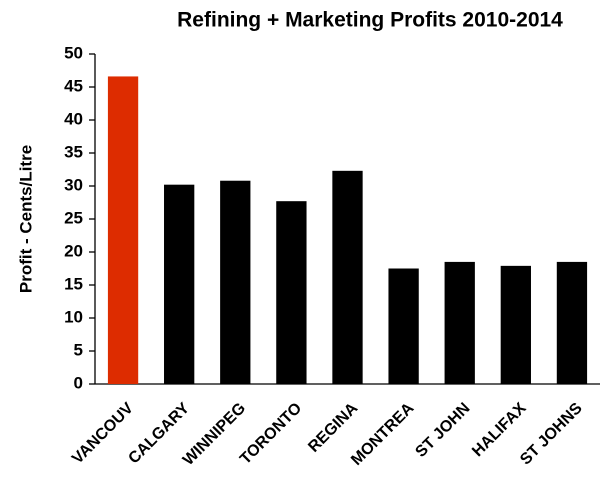 Image resolution: width=616 pixels, height=497 pixels. I want to click on y-tick-label: 20, so click(73, 250).